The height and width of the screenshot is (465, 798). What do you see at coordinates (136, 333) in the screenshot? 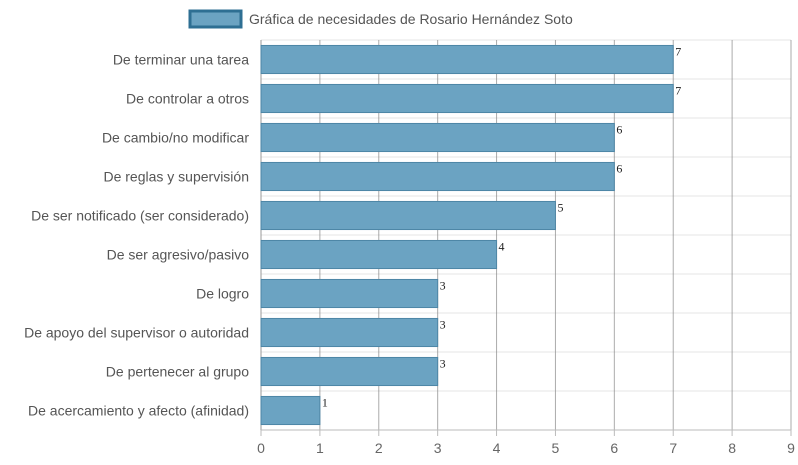
I see `category-label: De apoyo del supervisor o autoridad` at bounding box center [136, 333].